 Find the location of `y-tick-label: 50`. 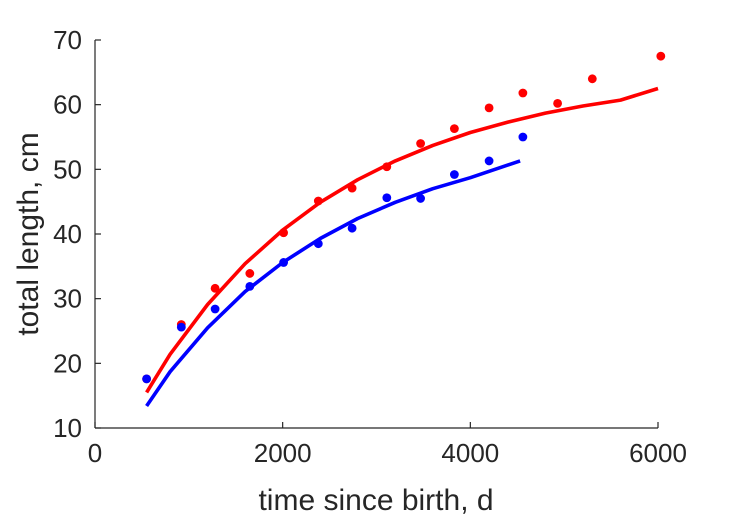

y-tick-label: 50 is located at coordinates (67, 169).